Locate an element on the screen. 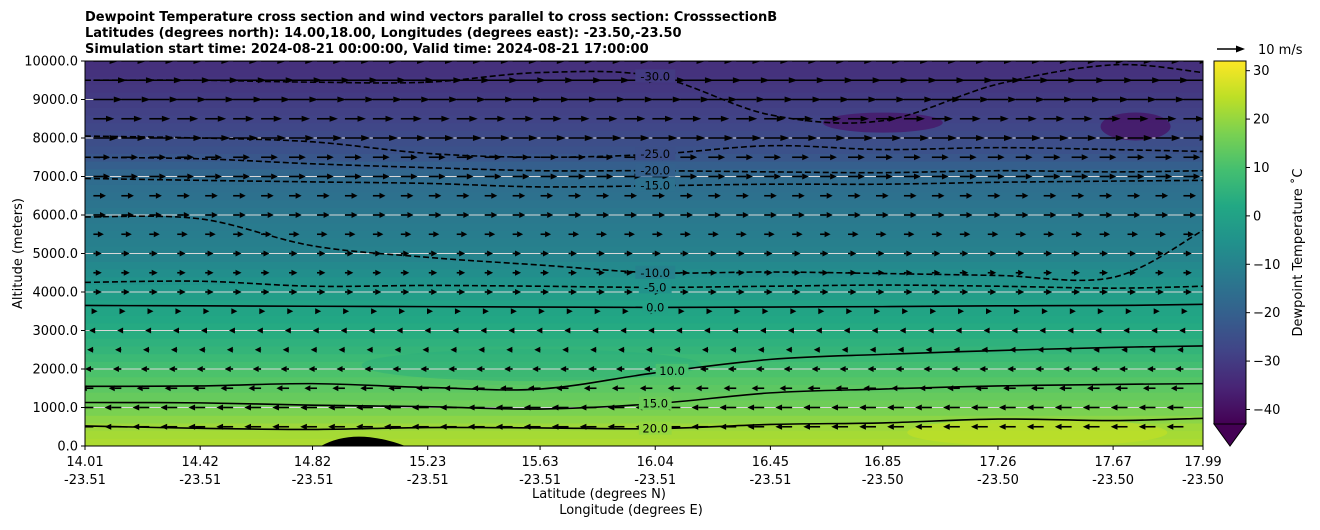 Image resolution: width=1320 pixels, height=530 pixels. colorbar-extend-min is located at coordinates (1230, 435).